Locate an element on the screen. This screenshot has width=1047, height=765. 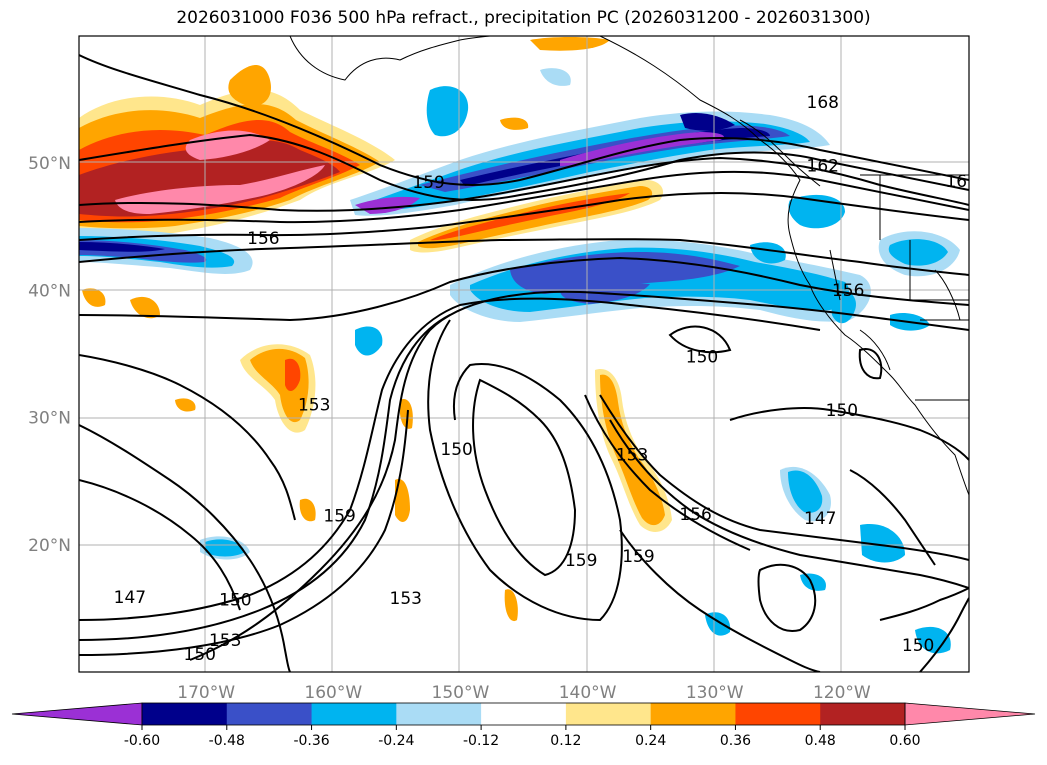
longitude-label: 120°W is located at coordinates (842, 693).